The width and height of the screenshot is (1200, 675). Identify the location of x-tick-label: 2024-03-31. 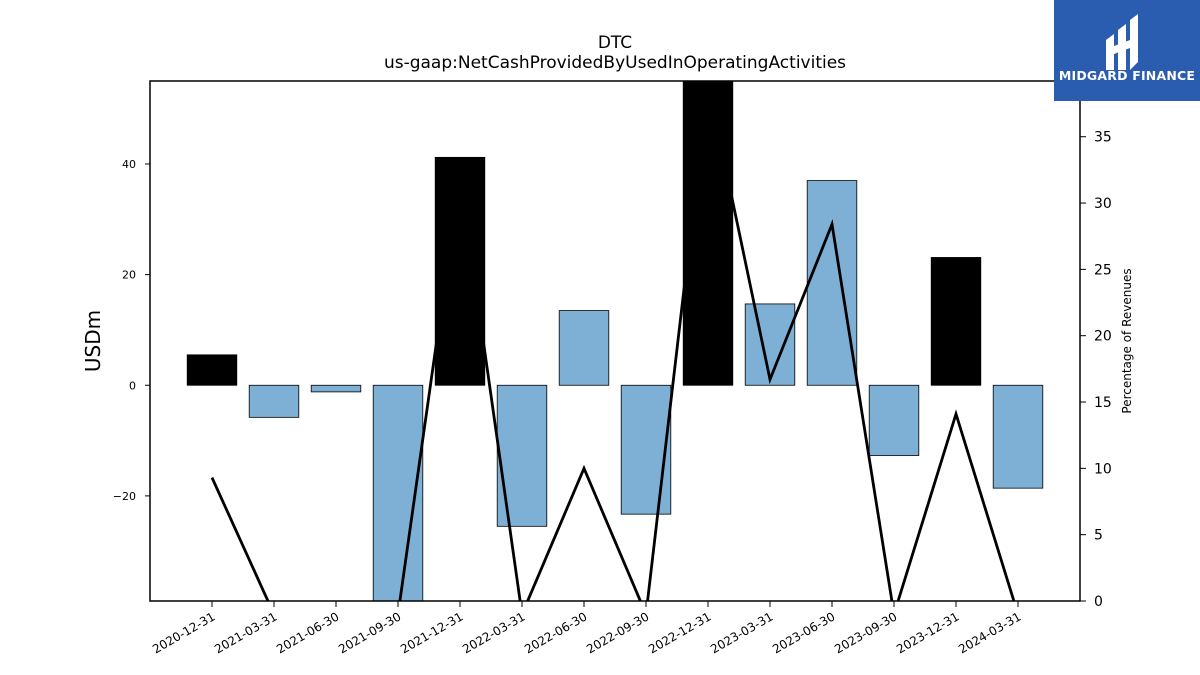
(989, 632).